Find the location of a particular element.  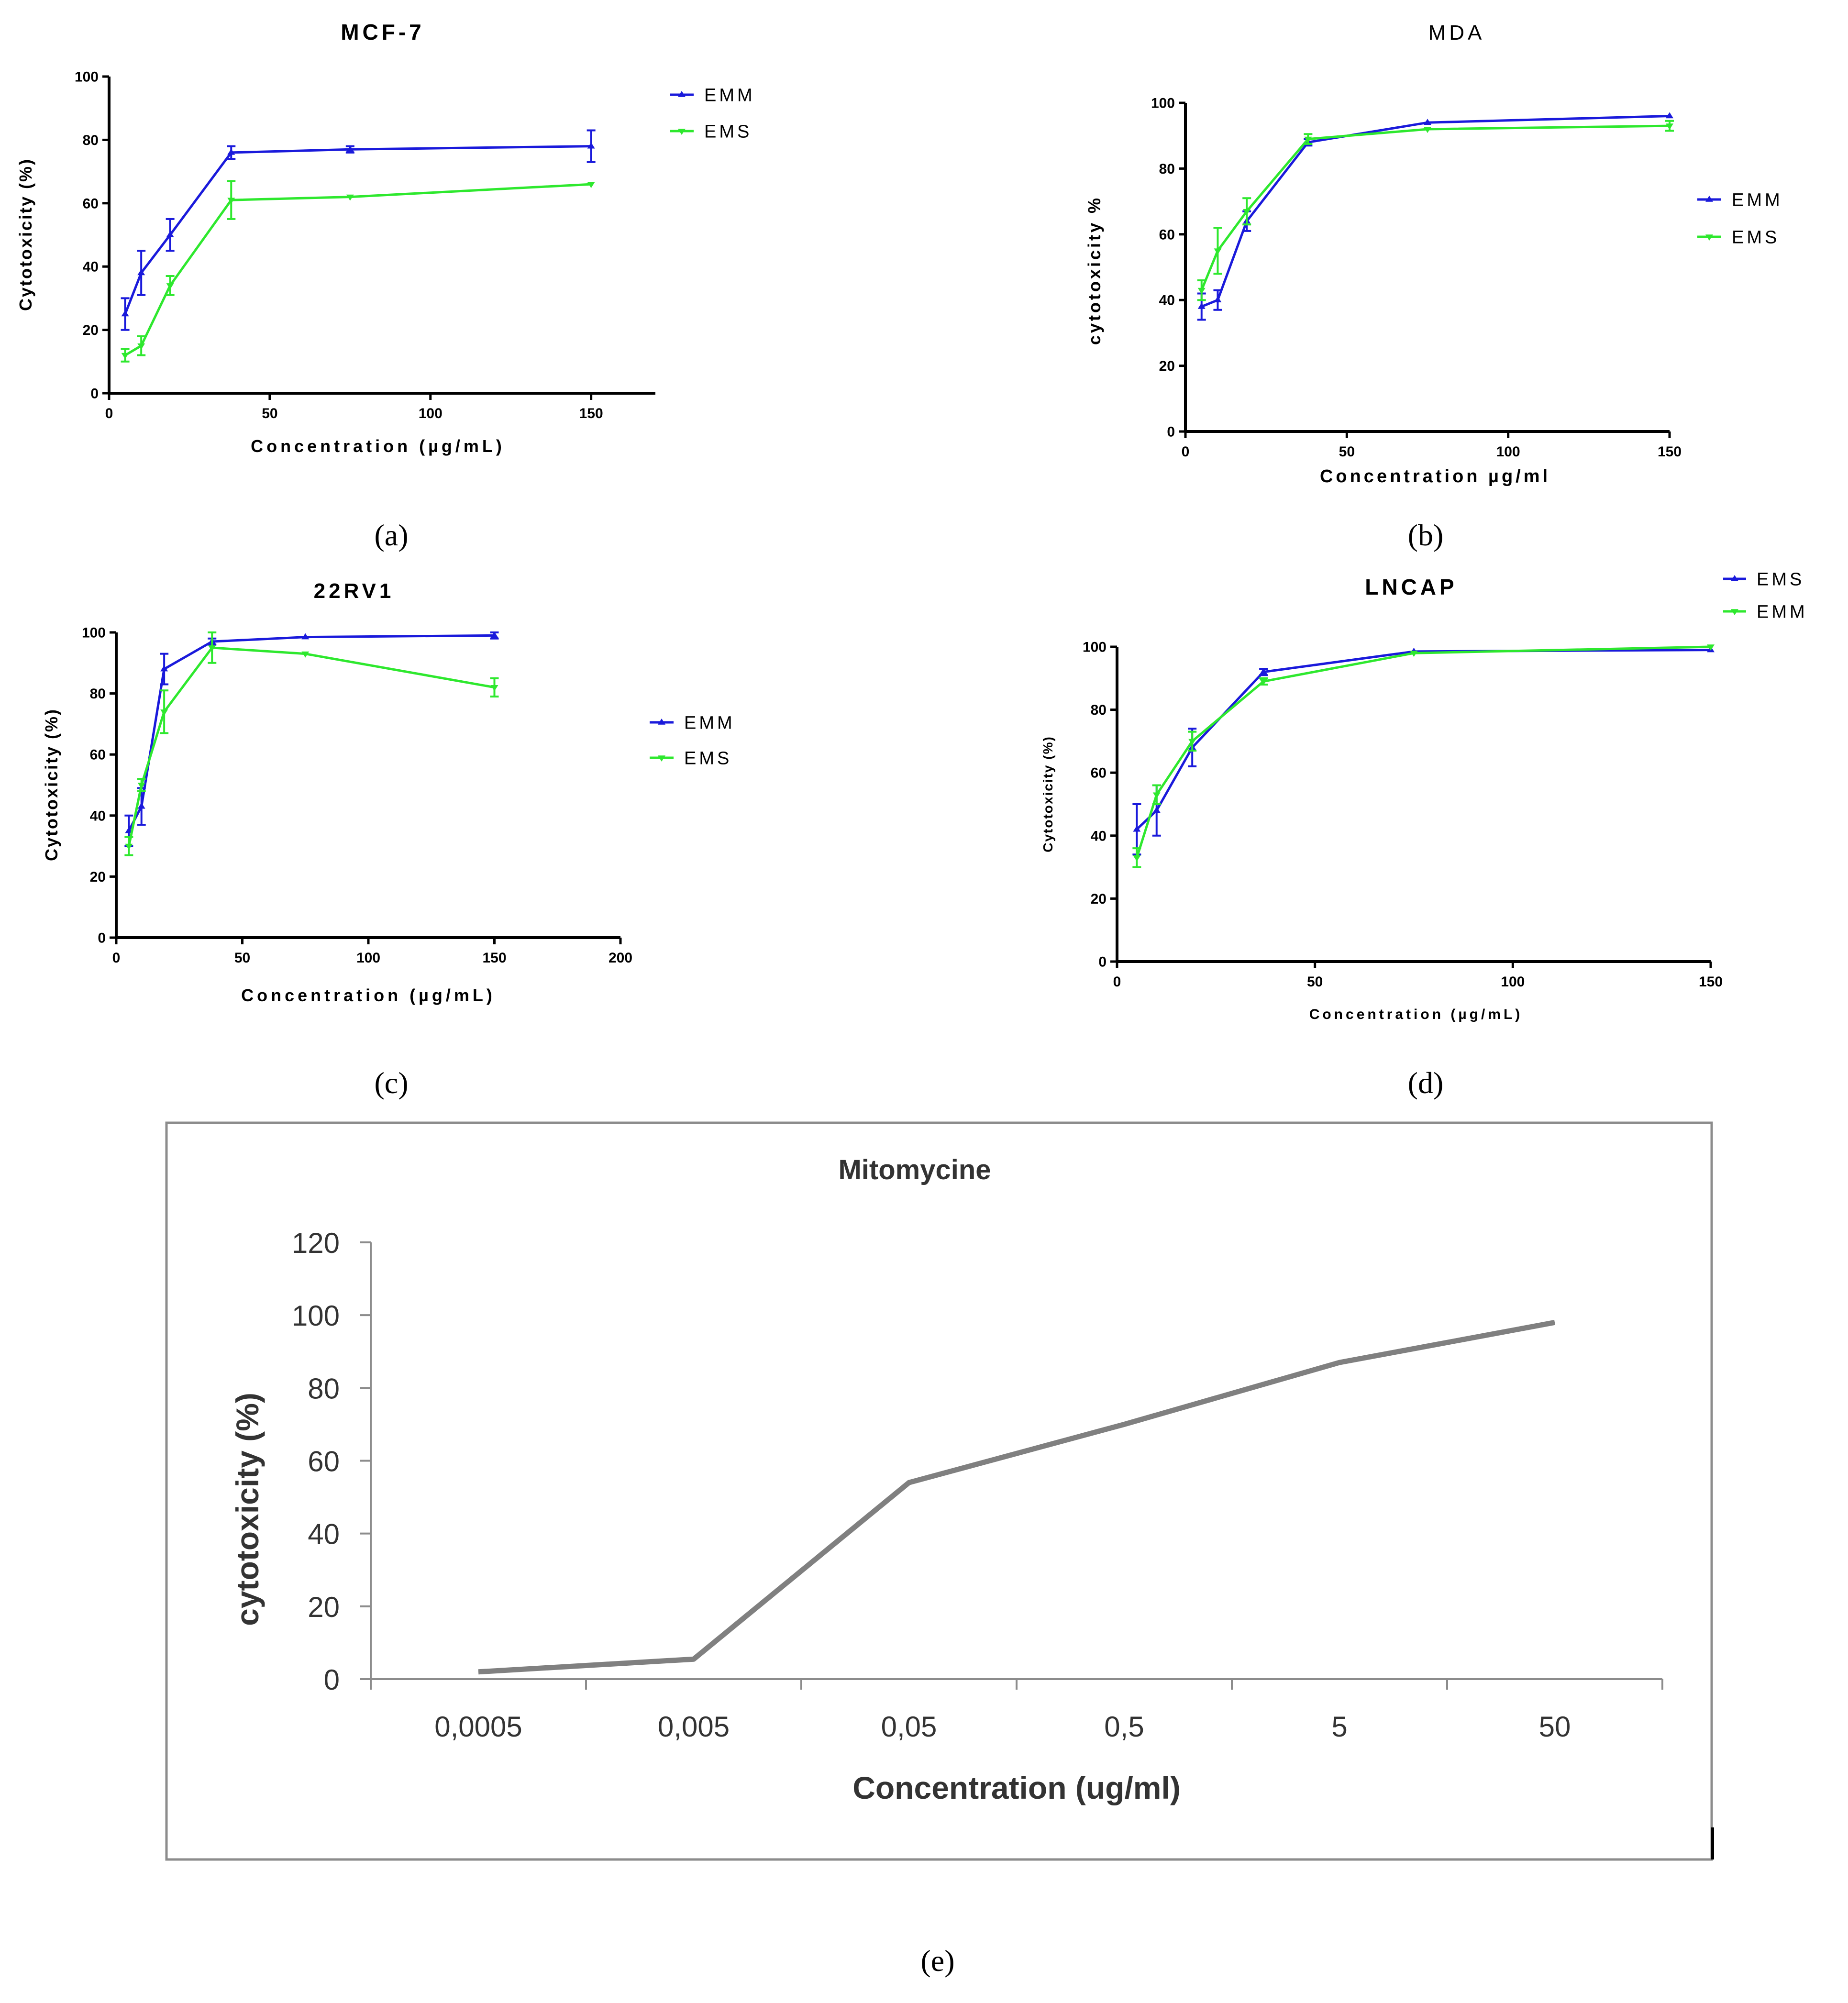

series-line-mitomycine is located at coordinates (1017, 1497).